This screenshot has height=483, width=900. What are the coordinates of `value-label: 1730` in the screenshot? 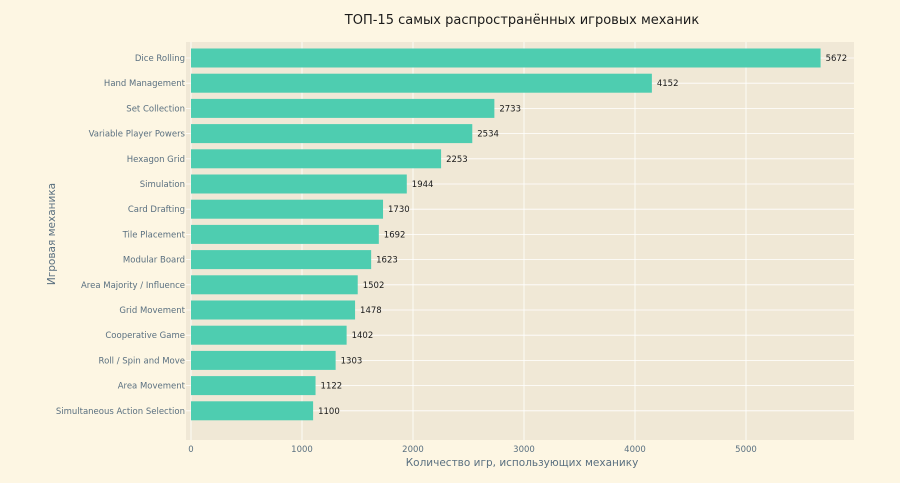 It's located at (399, 210).